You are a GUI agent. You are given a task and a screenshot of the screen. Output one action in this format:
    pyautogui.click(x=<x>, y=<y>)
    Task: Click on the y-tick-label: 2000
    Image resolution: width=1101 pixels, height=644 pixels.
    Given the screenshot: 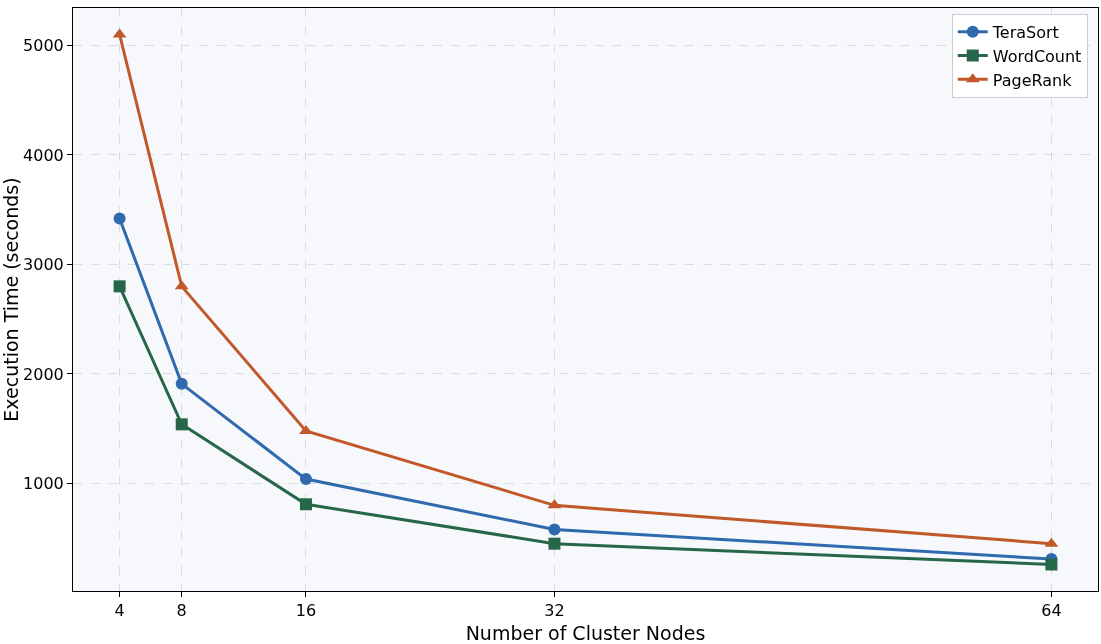 What is the action you would take?
    pyautogui.click(x=43, y=374)
    